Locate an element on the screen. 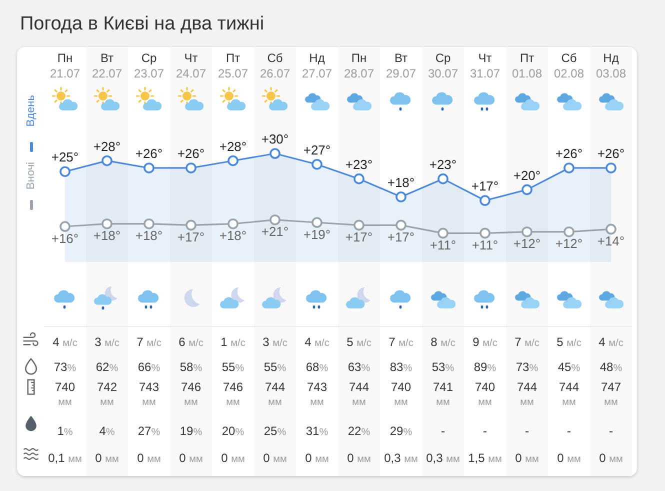  x-tick-label: Нд 27.07 is located at coordinates (317, 66).